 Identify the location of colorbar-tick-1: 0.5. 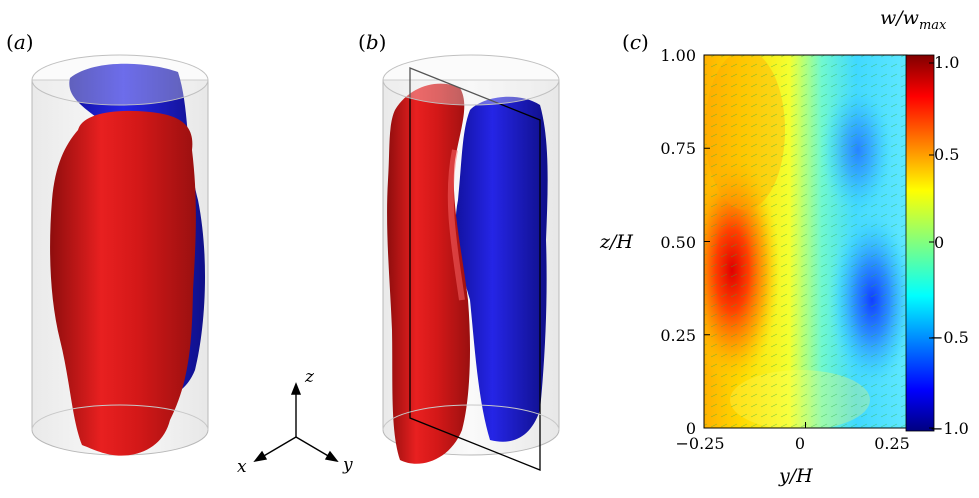
(946, 154).